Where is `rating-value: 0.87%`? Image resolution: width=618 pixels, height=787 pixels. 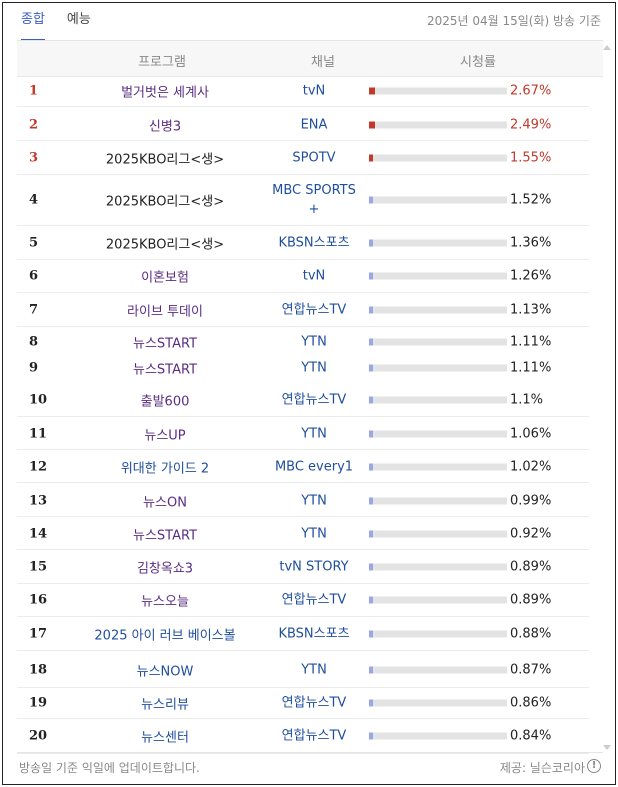
rating-value: 0.87% is located at coordinates (531, 670).